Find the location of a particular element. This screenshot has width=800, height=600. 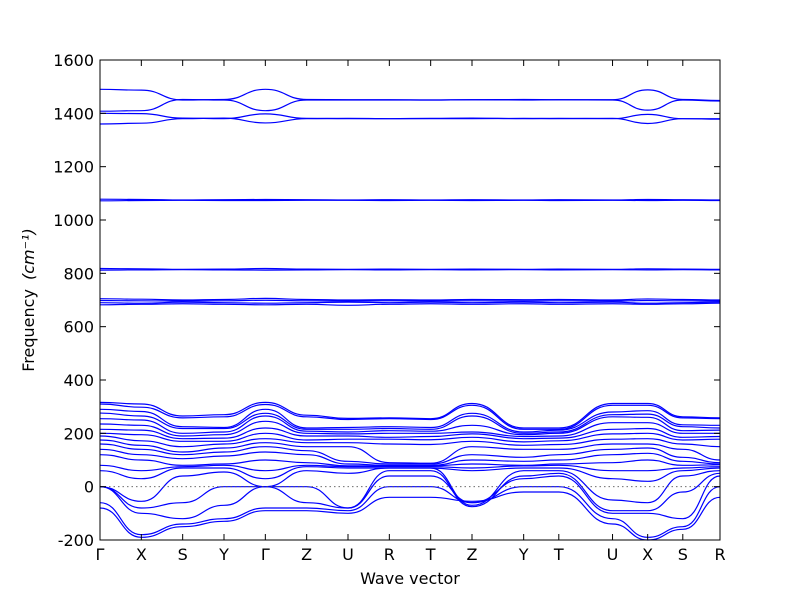

y-tick-label: 600 is located at coordinates (78, 327).